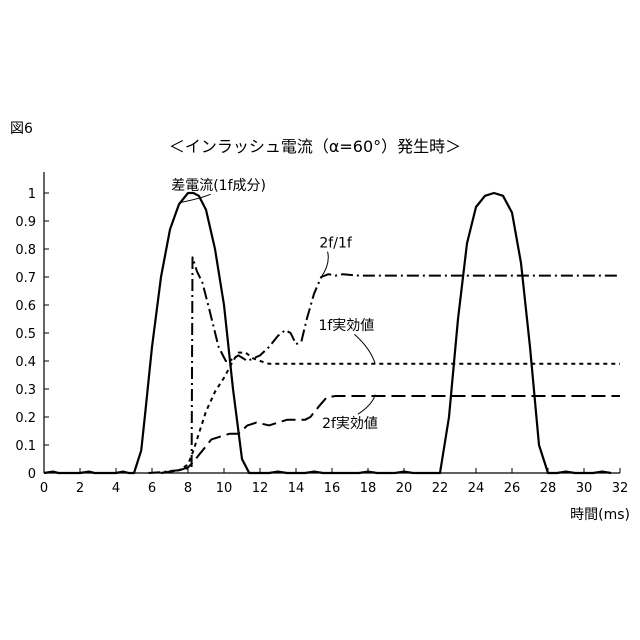  Describe the element at coordinates (274, 305) in the screenshot. I see `annotations: 差電流(1f成分) 2f/1f 1f実効値 2f実効値` at that location.